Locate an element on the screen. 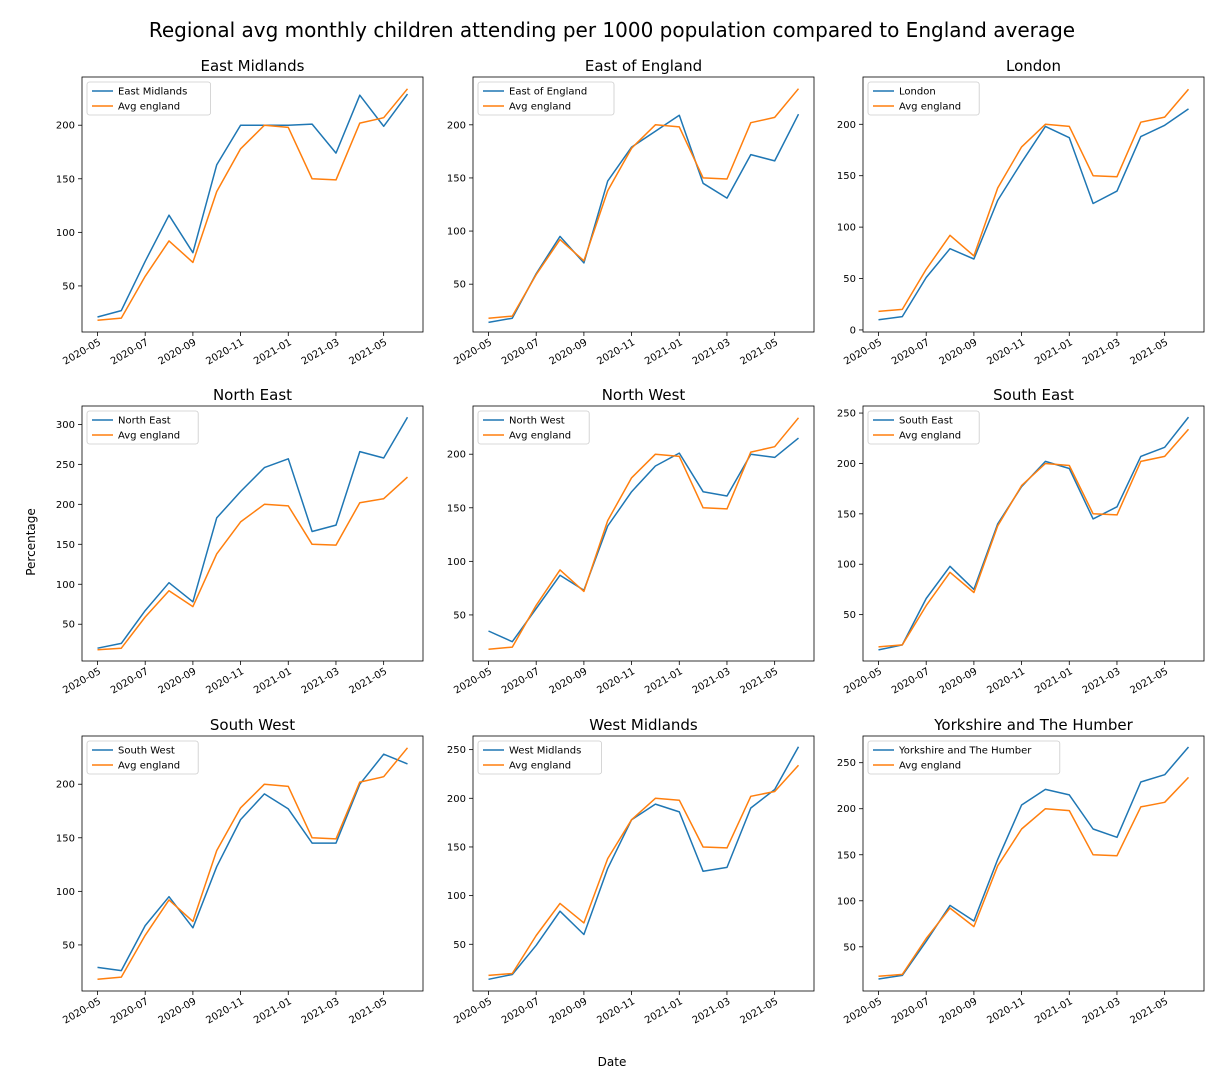 This screenshot has height=1080, width=1224. legend-label: London is located at coordinates (917, 92).